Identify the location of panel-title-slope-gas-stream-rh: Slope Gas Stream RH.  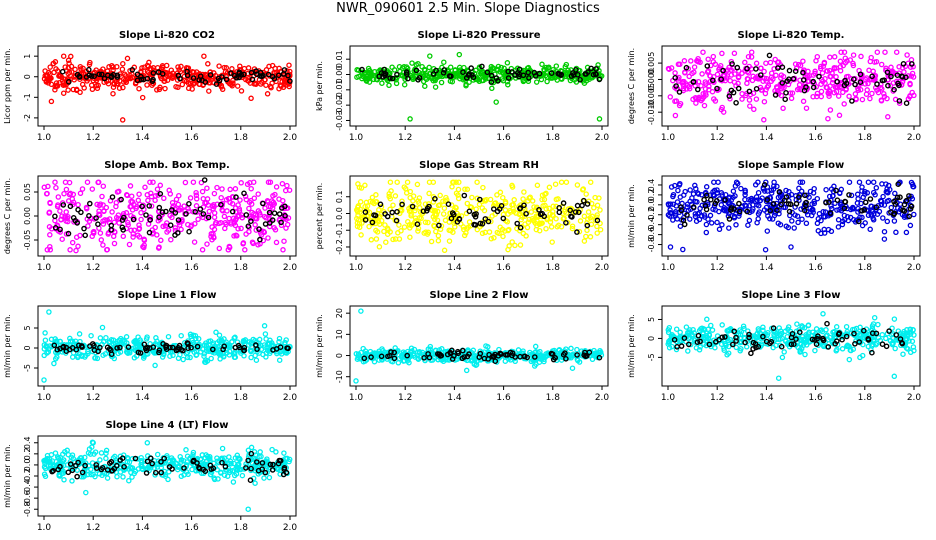
(479, 165).